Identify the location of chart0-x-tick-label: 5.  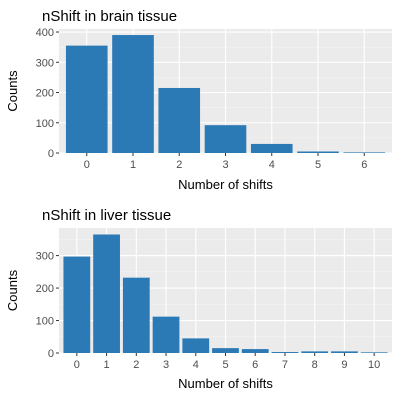
(318, 165).